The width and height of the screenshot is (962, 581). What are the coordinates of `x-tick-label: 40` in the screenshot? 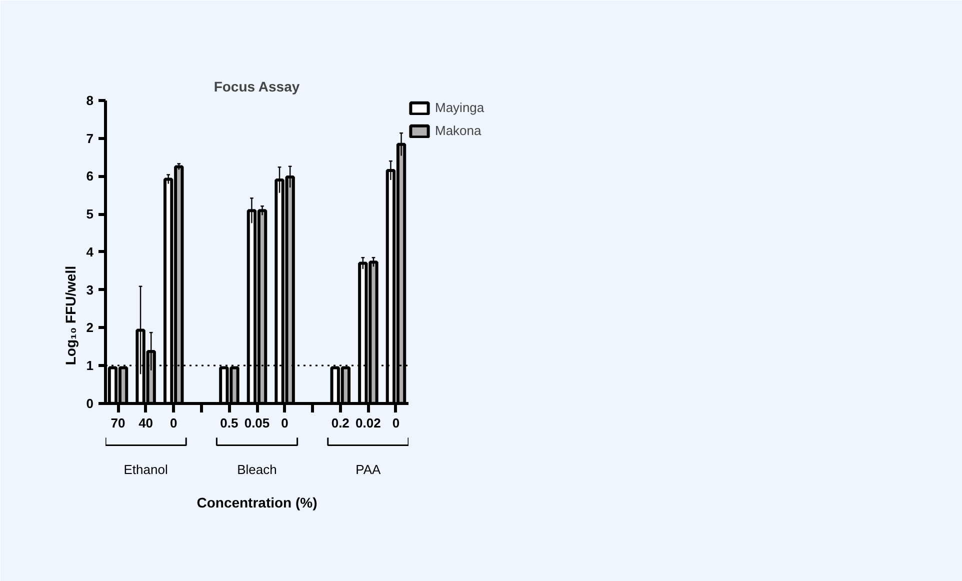 It's located at (146, 422).